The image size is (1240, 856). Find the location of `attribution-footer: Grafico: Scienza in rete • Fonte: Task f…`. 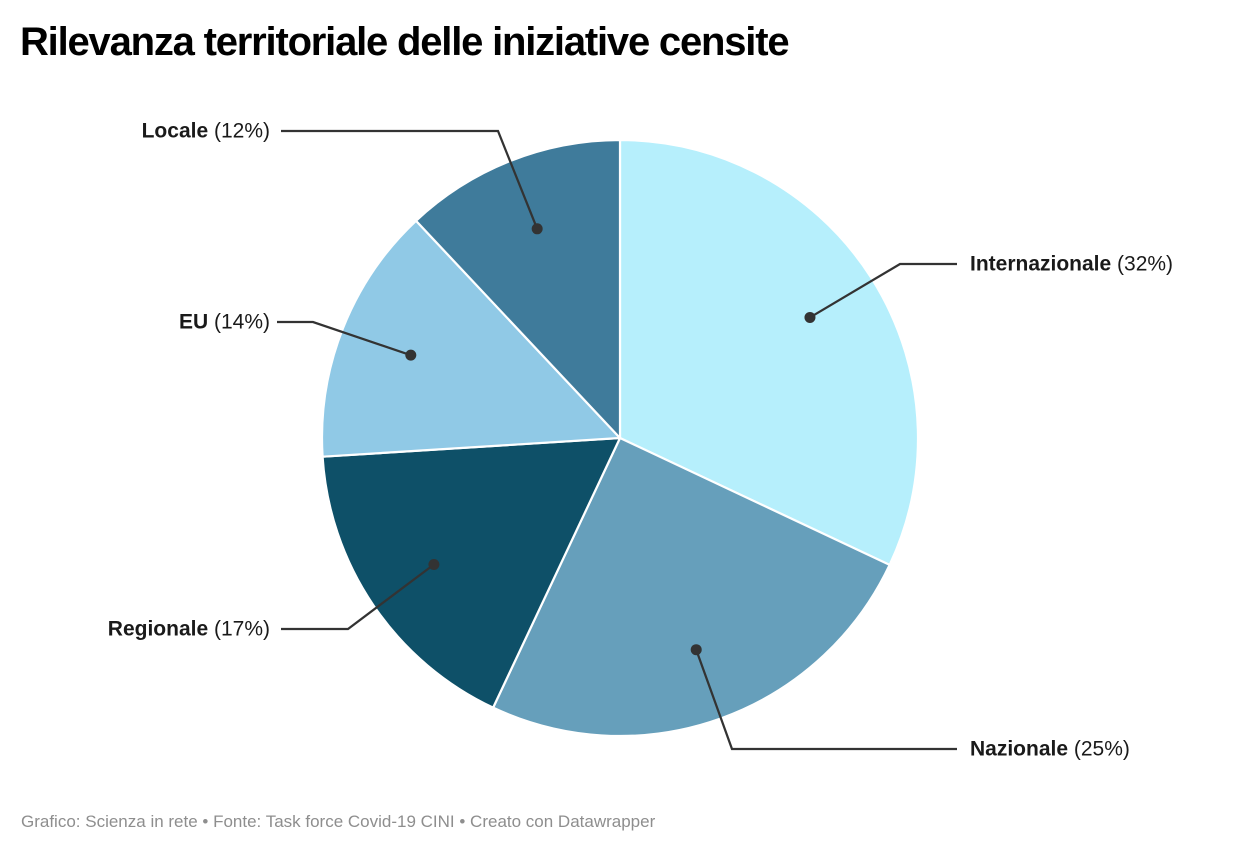

attribution-footer: Grafico: Scienza in rete • Fonte: Task f… is located at coordinates (338, 821).